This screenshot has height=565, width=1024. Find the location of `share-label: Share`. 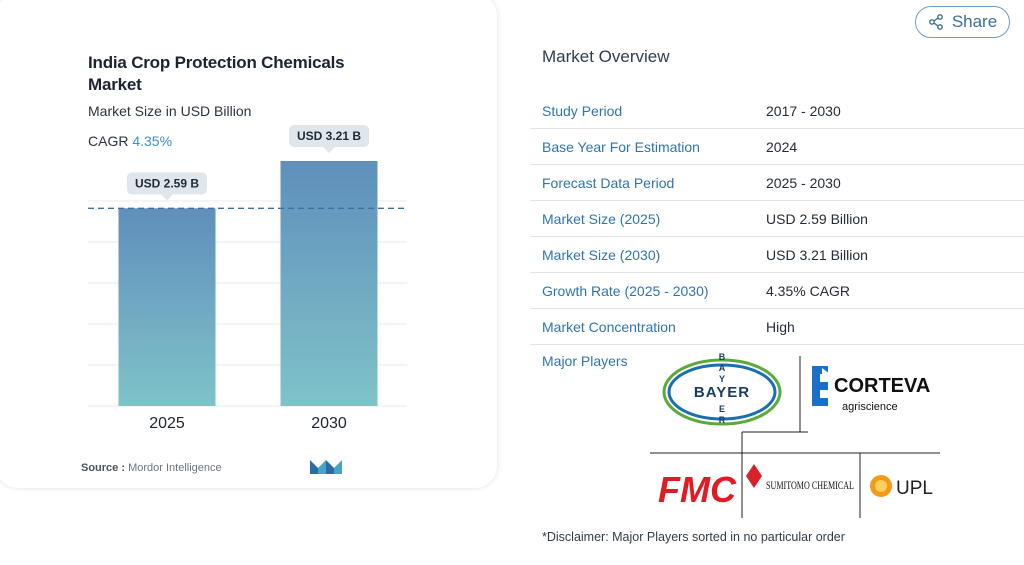

share-label: Share is located at coordinates (974, 21).